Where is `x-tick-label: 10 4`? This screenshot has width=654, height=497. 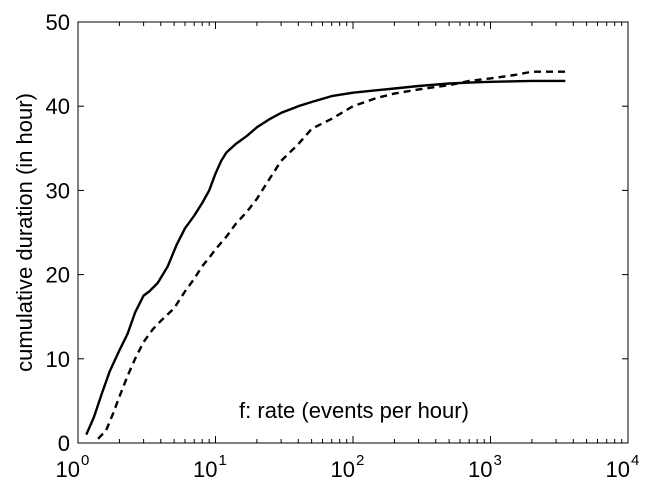 x-tick-label: 10 4 is located at coordinates (623, 467).